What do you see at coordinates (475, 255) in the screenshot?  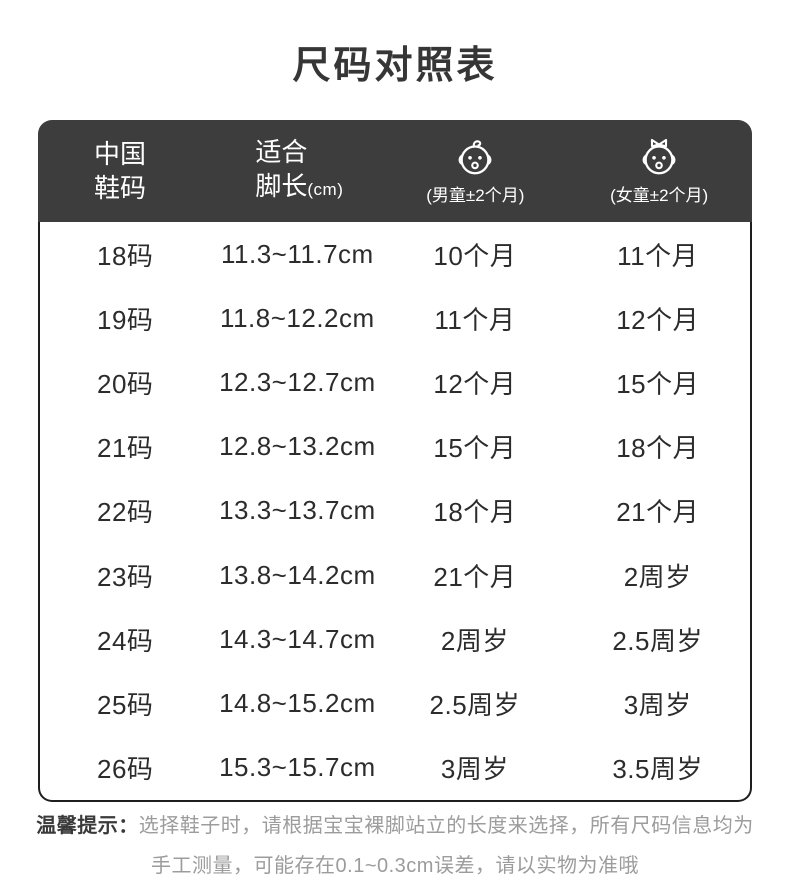 I see `cell-boy-age: 10个月` at bounding box center [475, 255].